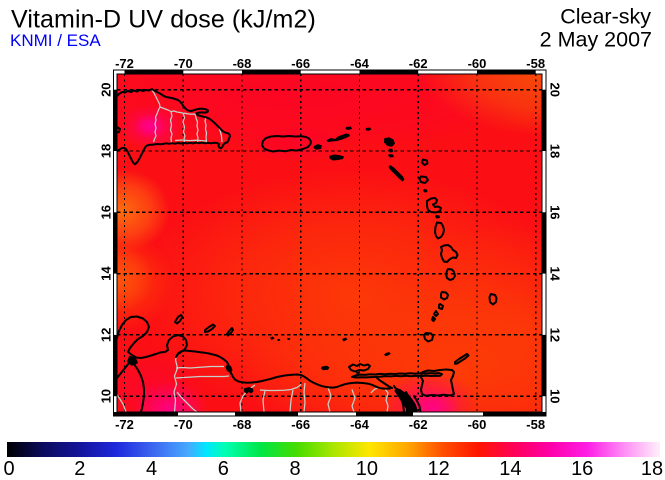 The width and height of the screenshot is (665, 480). Describe the element at coordinates (596, 40) in the screenshot. I see `svg-text: 2 May 2007` at that location.